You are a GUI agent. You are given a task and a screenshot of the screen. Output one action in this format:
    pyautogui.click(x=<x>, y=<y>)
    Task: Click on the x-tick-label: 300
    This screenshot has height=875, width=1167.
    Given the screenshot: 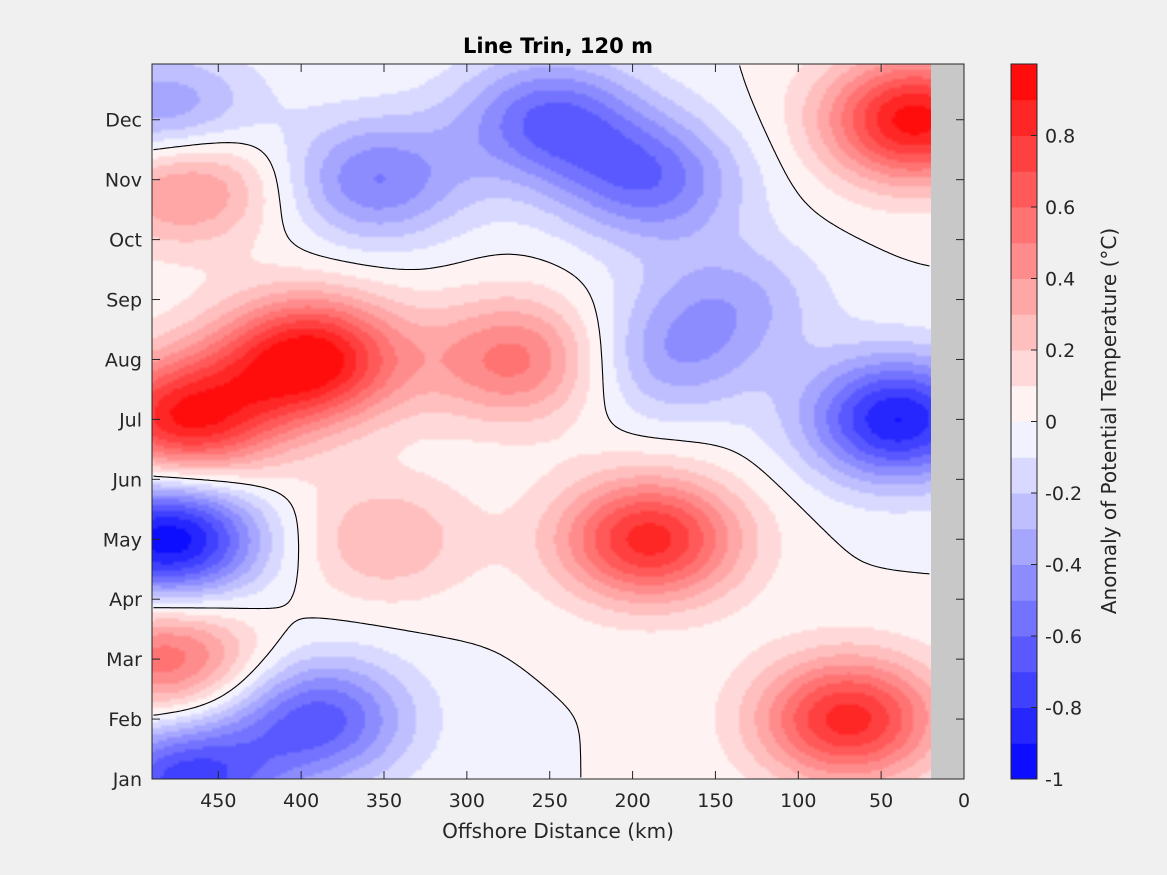 What is the action you would take?
    pyautogui.click(x=467, y=801)
    